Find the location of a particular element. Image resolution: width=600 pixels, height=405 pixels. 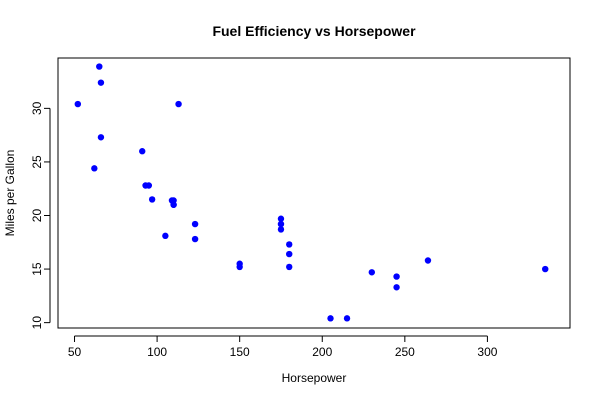

y-axis: 10 15 20 25 30 is located at coordinates (40, 215).